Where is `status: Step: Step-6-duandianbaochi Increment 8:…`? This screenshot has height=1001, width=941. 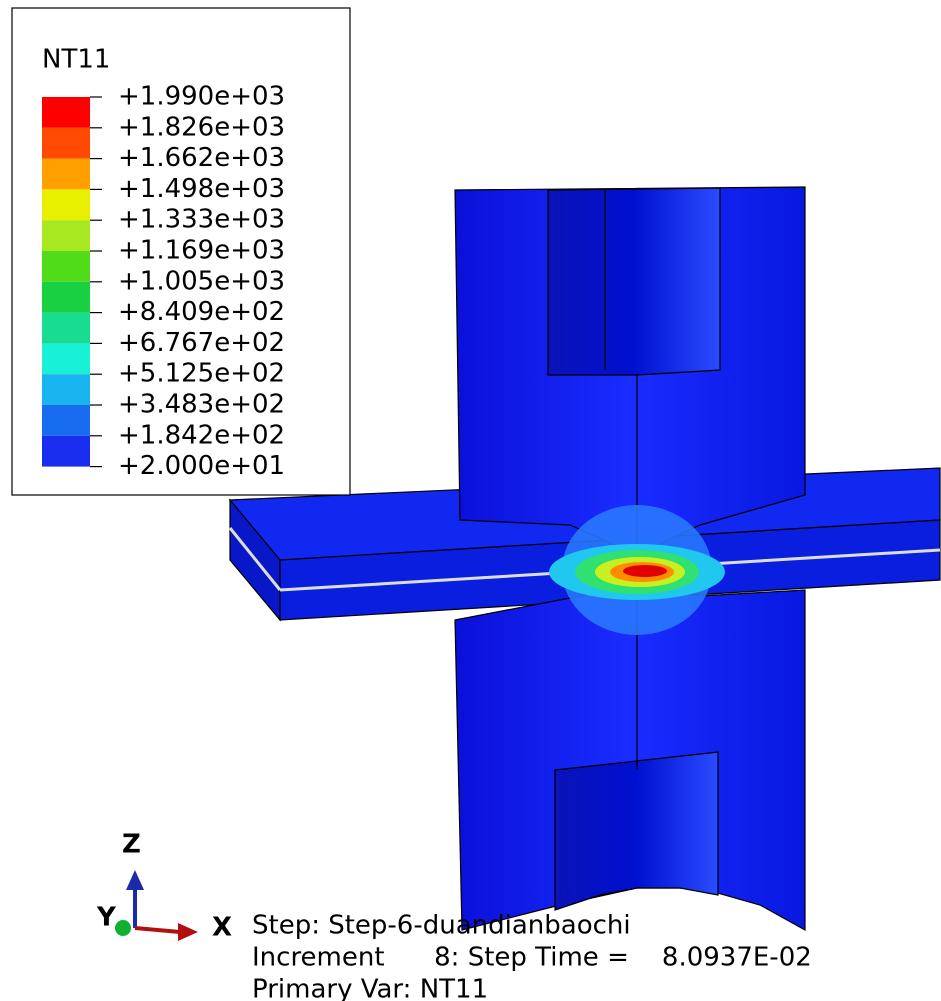 status: Step: Step-6-duandianbaochi Increment 8:… is located at coordinates (532, 956).